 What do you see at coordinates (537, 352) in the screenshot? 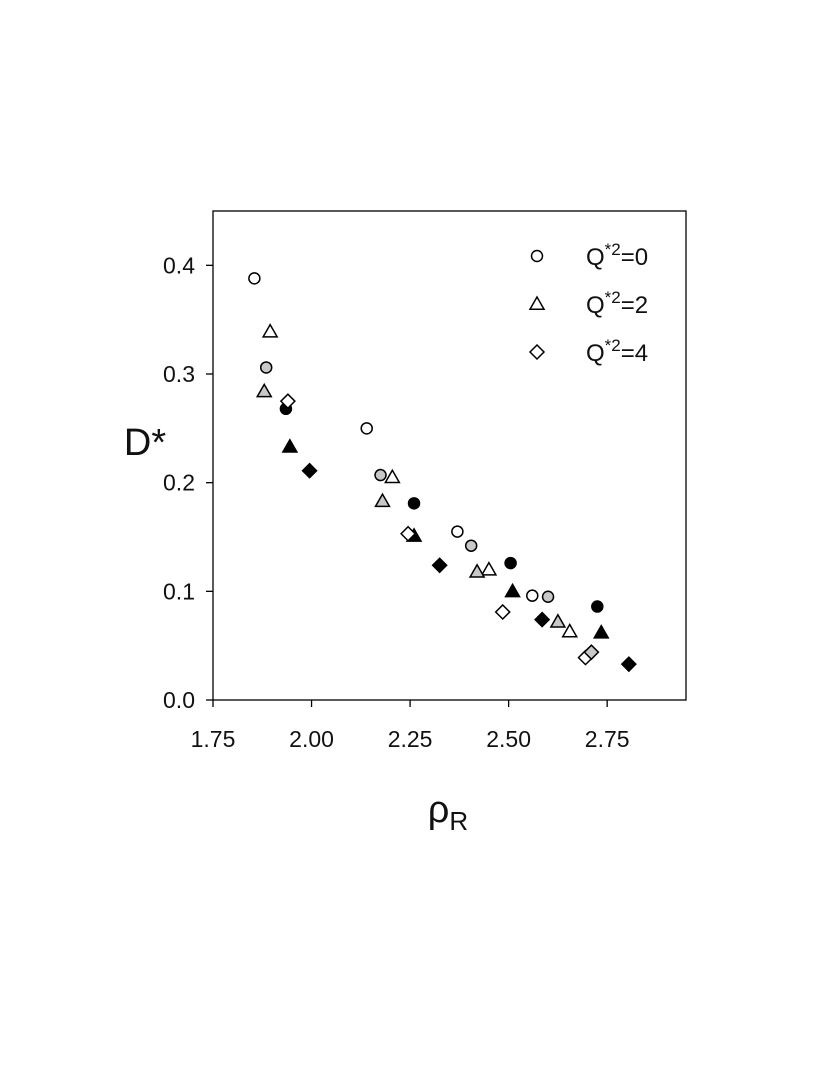
I see `legend-diamond-marker` at bounding box center [537, 352].